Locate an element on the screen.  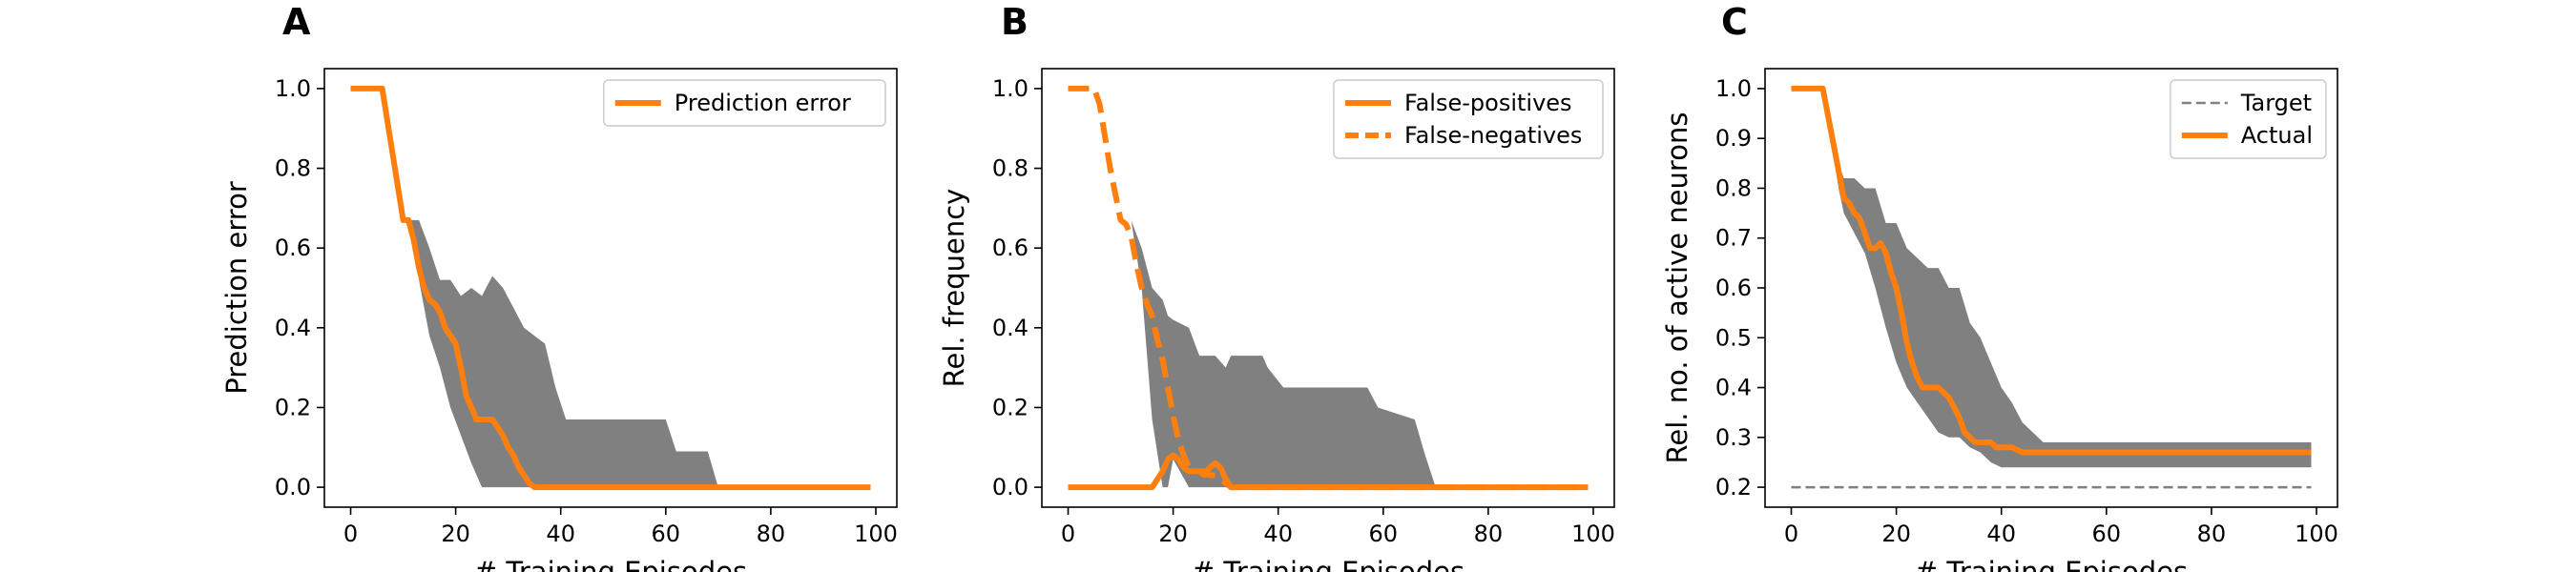
legend-label: False-positives is located at coordinates (1488, 103).